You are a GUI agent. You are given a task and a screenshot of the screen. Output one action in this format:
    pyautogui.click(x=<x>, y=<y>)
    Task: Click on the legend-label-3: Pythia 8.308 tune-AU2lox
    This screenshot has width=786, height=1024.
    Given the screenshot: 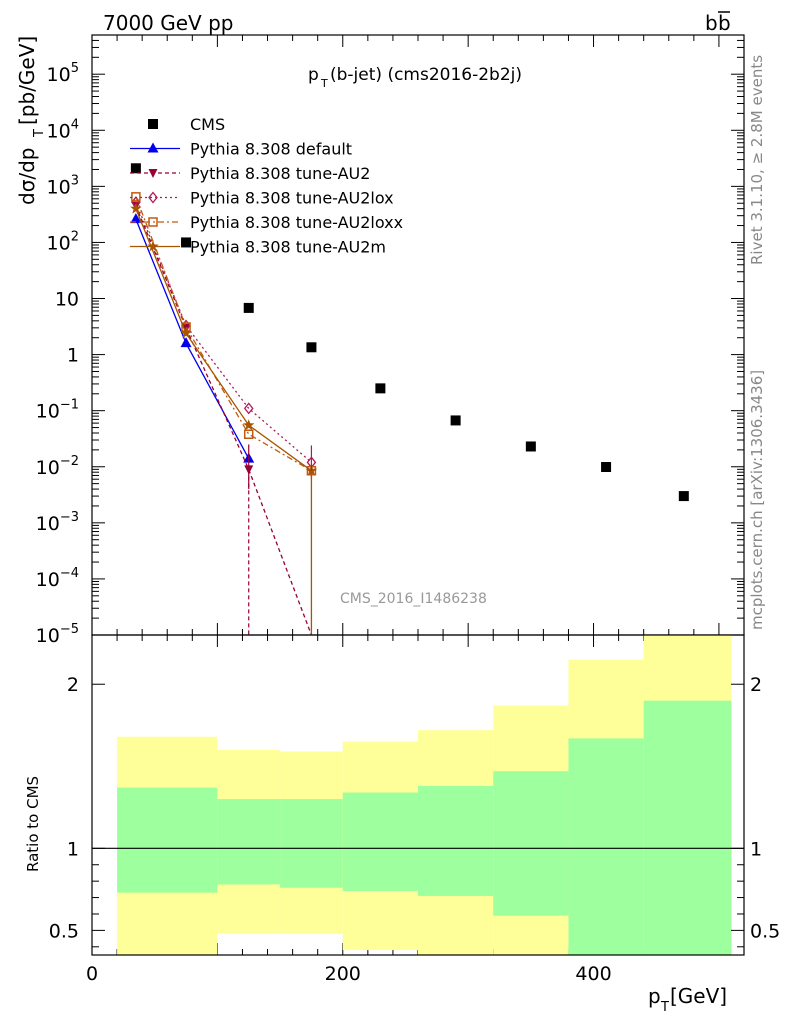 What is the action you would take?
    pyautogui.click(x=292, y=198)
    